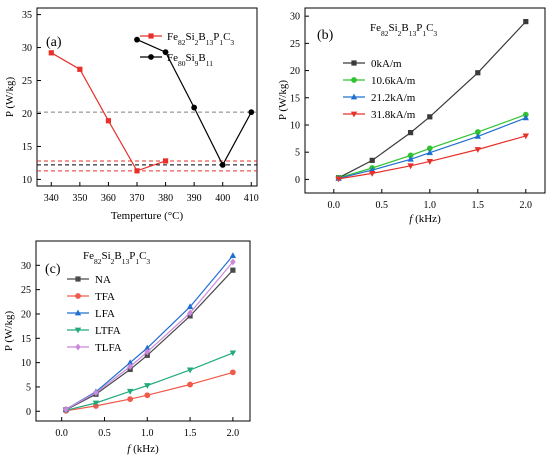 This screenshot has width=550, height=458. What do you see at coordinates (51, 198) in the screenshot?
I see `x-tick-label: 340` at bounding box center [51, 198].